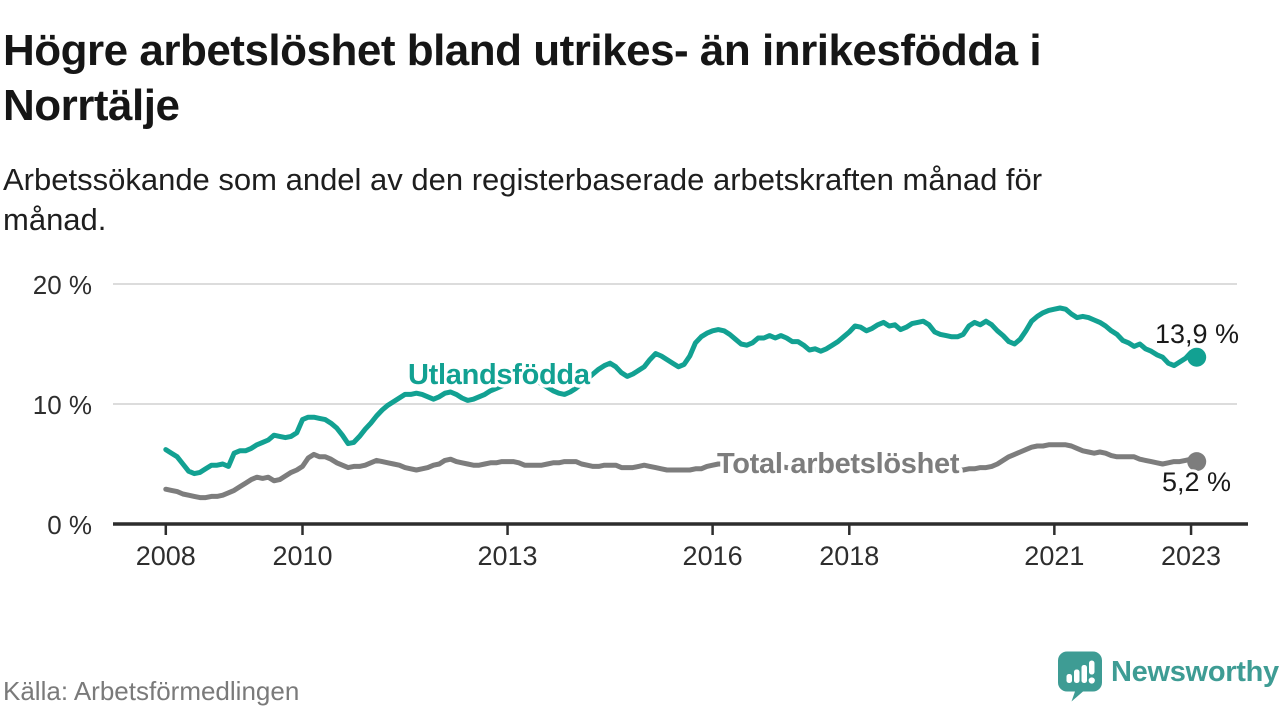 Image resolution: width=1280 pixels, height=720 pixels. Describe the element at coordinates (713, 556) in the screenshot. I see `x-tick-label-2016: 2016` at that location.